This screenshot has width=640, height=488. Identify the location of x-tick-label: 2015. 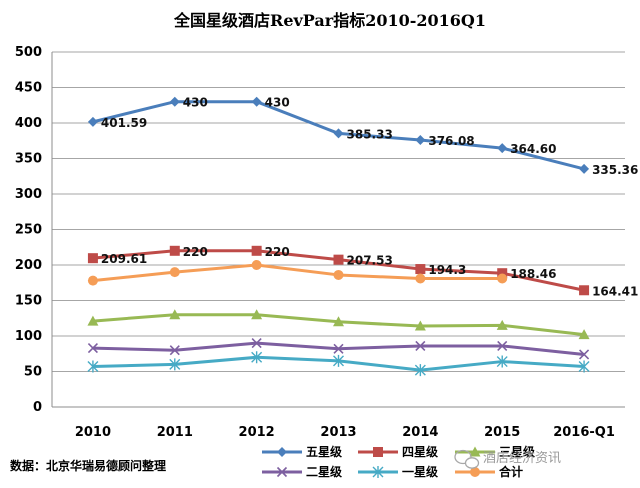
(502, 432).